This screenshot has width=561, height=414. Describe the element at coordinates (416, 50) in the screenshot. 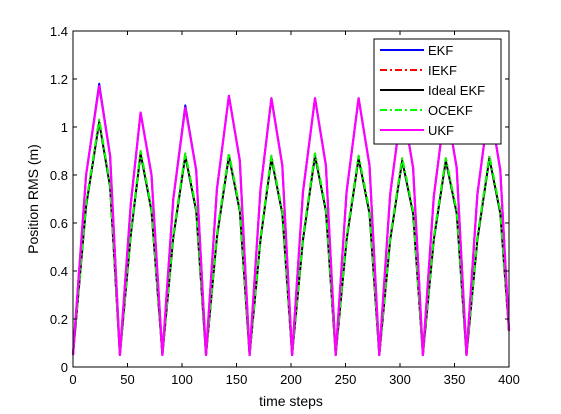

I see `legend-entry: EKF` at that location.